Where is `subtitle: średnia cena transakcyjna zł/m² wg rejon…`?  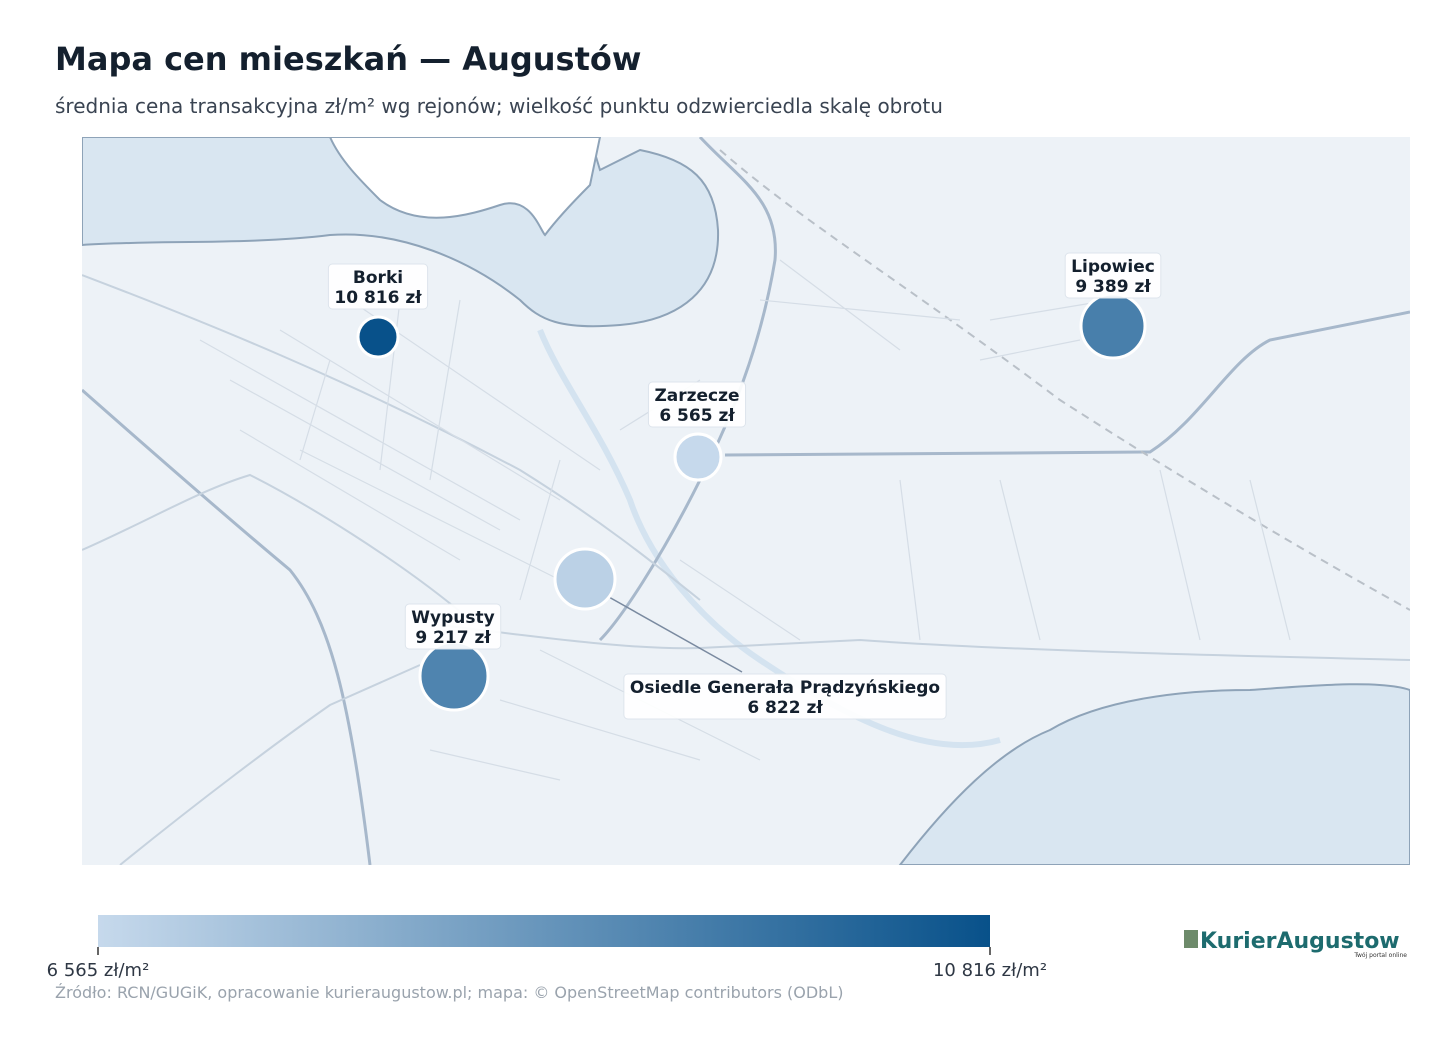 subtitle: średnia cena transakcyjna zł/m² wg rejon… is located at coordinates (499, 106).